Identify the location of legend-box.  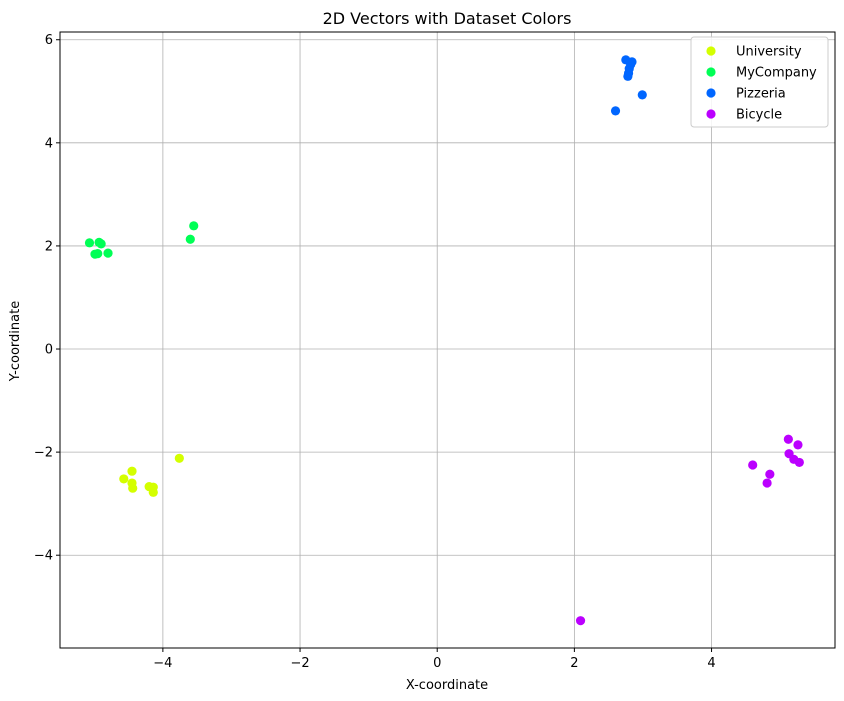
(759, 82).